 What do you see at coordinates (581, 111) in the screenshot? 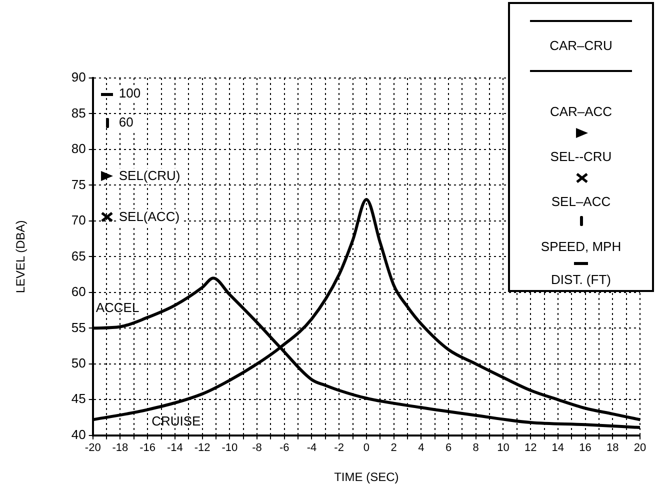
I see `annotation: CAR–ACC` at bounding box center [581, 111].